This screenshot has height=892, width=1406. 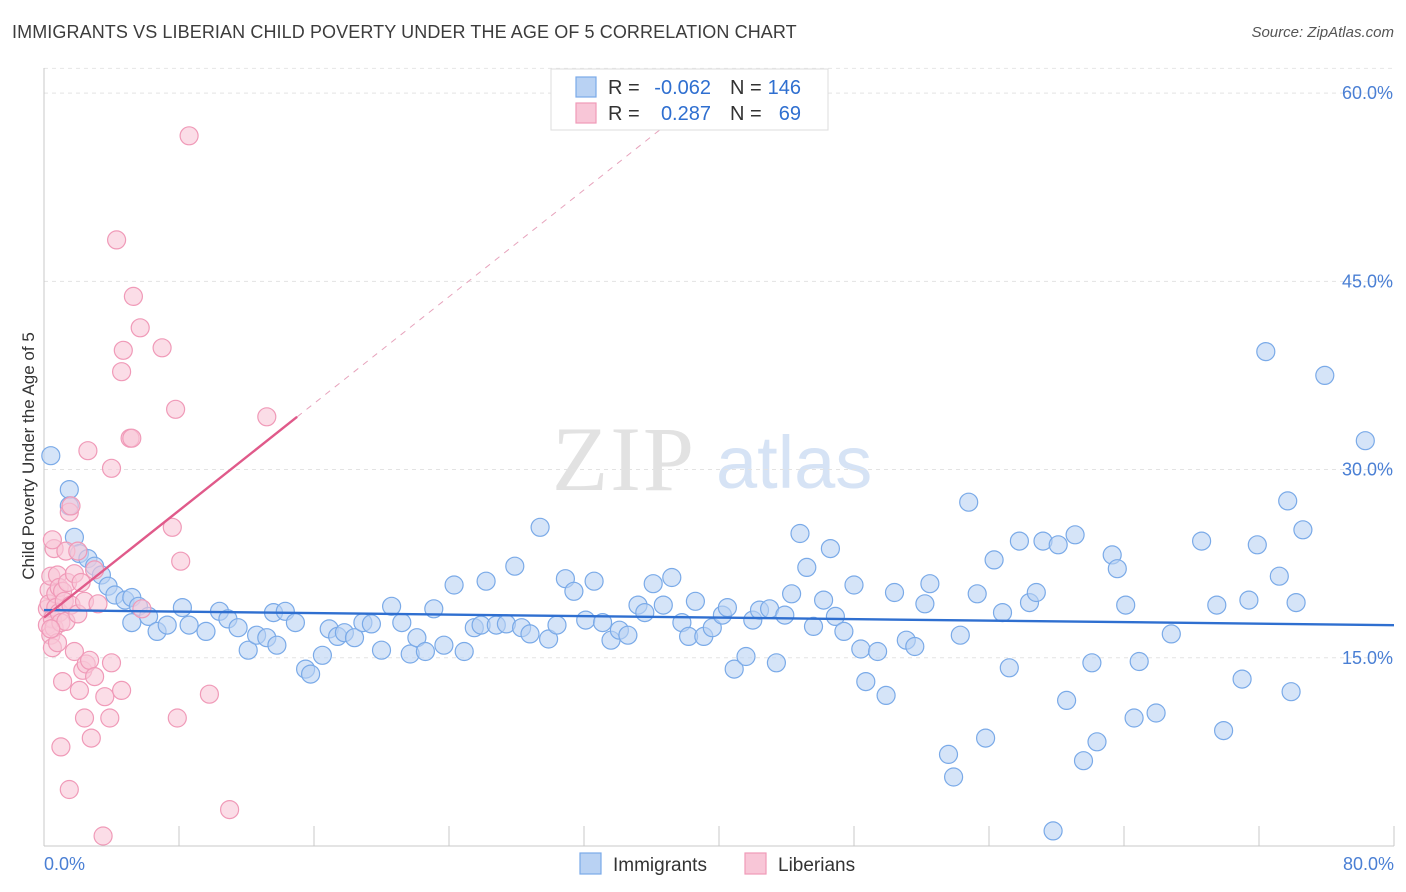 I want to click on stats-legend-box, so click(x=689, y=99).